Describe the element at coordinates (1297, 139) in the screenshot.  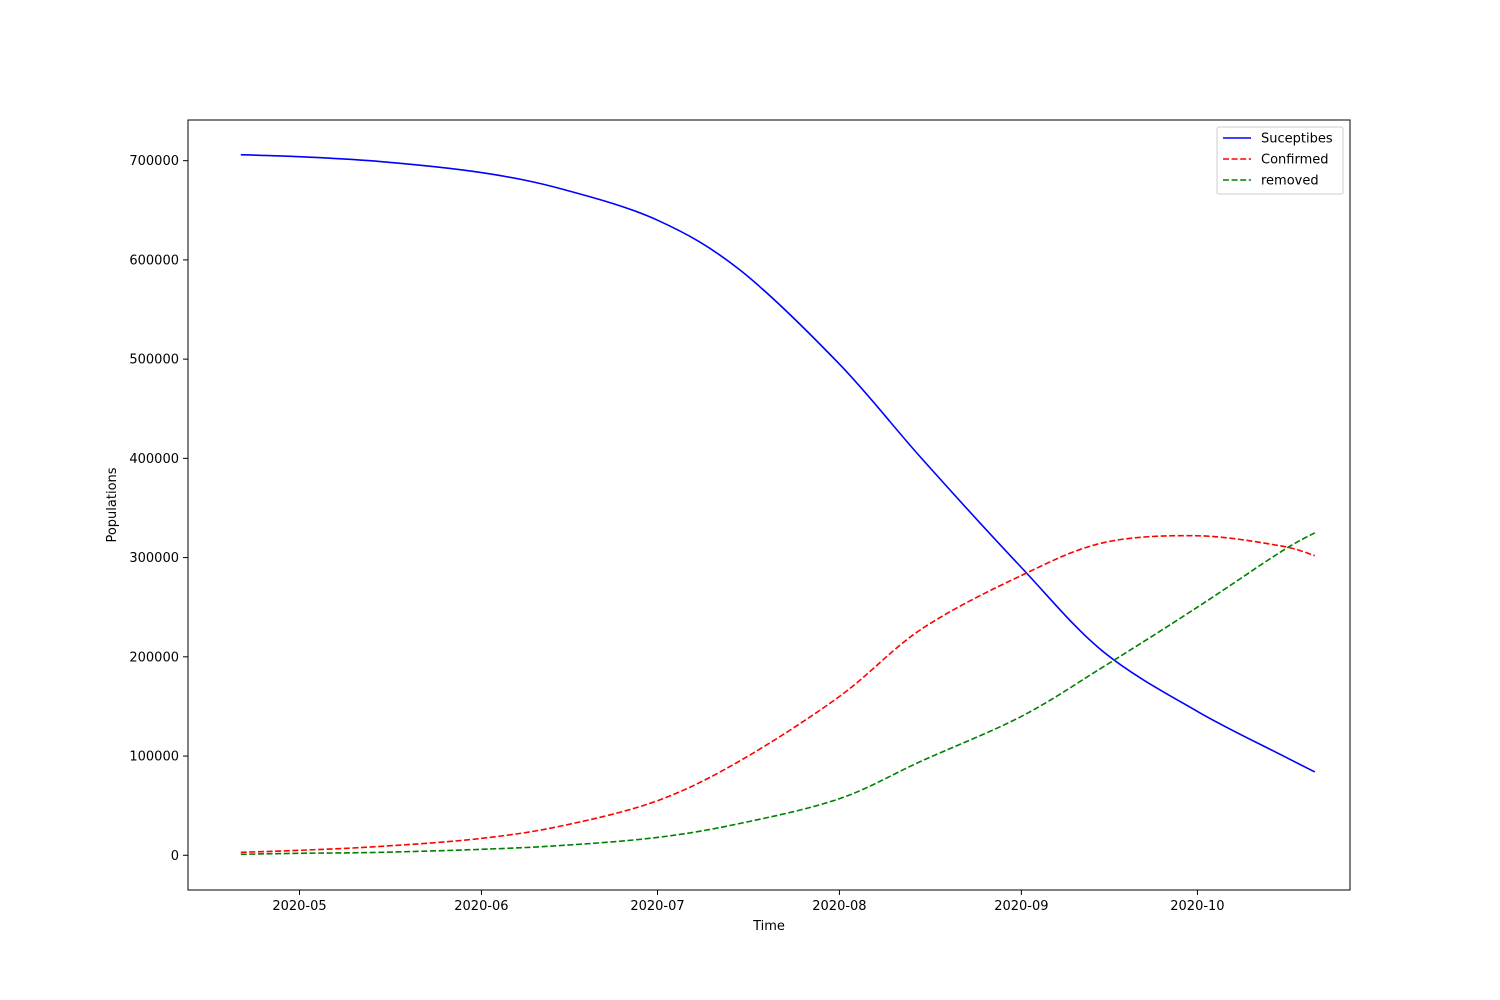
I see `legend-label-suceptibes: Suceptibes` at that location.